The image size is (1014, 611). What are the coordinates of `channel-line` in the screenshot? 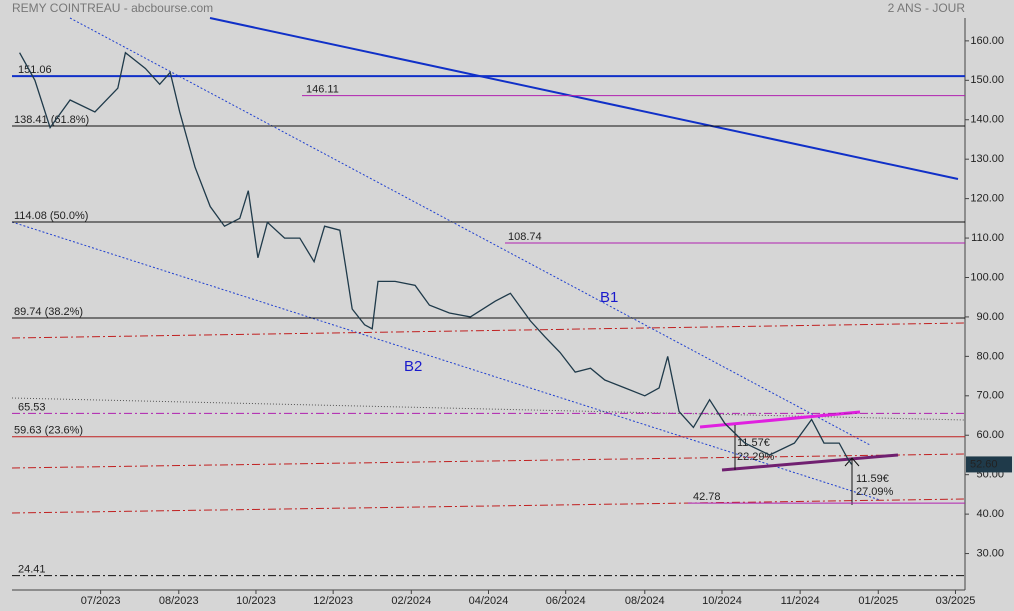 It's located at (810, 462).